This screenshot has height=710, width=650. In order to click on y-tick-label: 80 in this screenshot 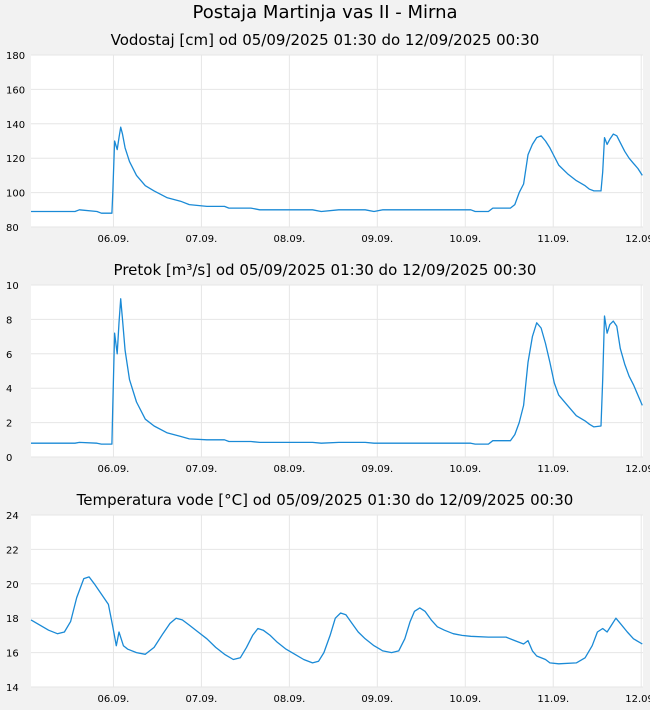, I will do `click(12, 228)`.